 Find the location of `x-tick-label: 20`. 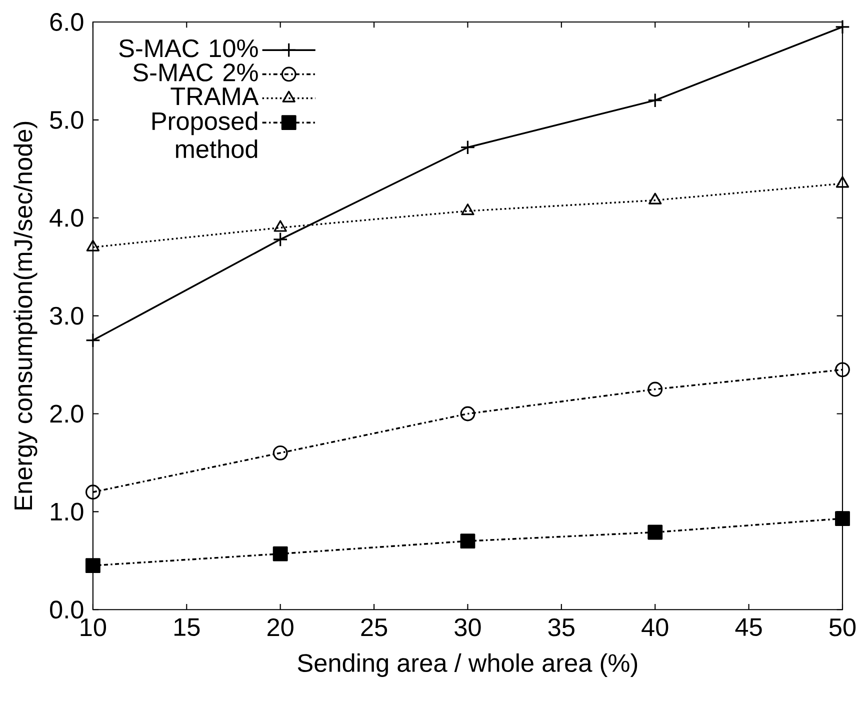

x-tick-label: 20 is located at coordinates (281, 627).